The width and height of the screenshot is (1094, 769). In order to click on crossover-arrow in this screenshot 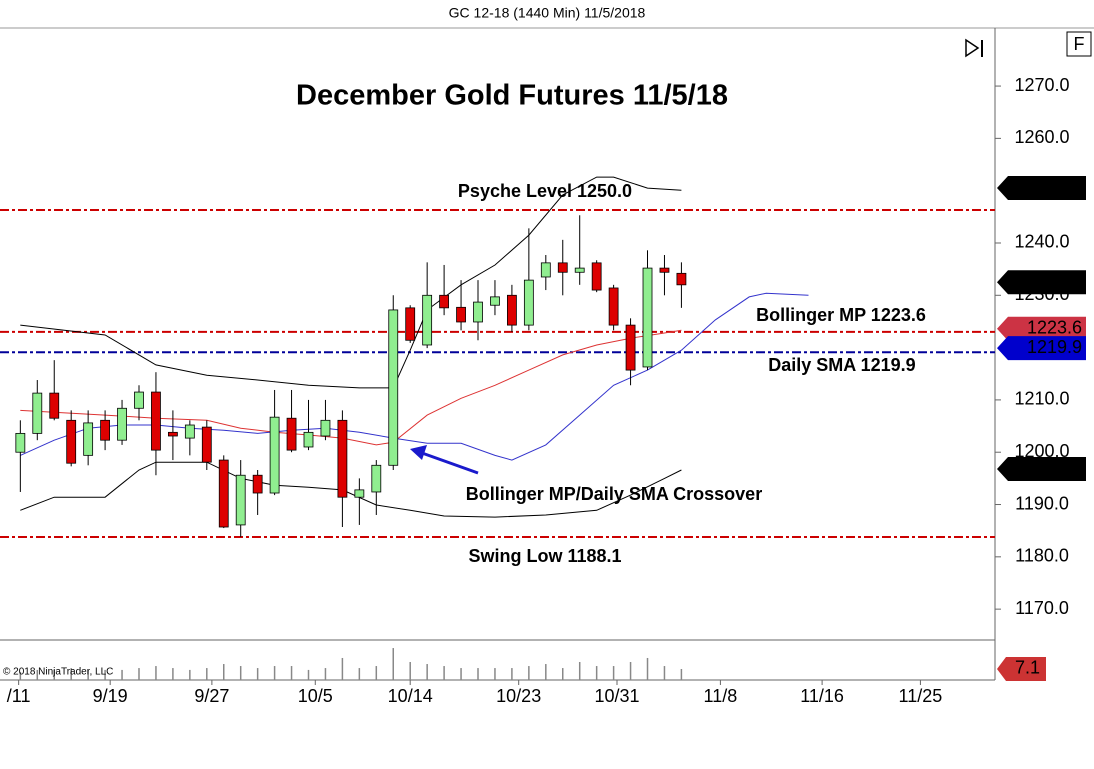, I will do `click(444, 460)`.